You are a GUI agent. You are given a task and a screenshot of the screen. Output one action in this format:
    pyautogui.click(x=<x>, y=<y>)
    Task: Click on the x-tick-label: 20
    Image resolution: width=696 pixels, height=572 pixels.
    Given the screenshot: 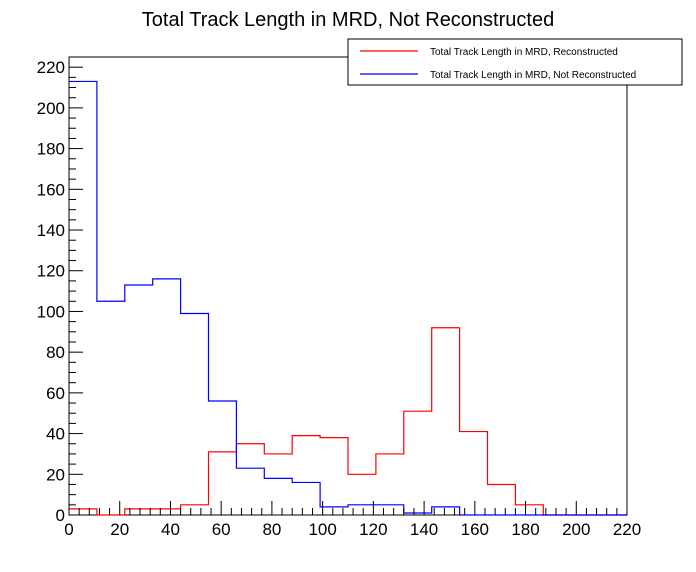 What is the action you would take?
    pyautogui.click(x=119, y=529)
    